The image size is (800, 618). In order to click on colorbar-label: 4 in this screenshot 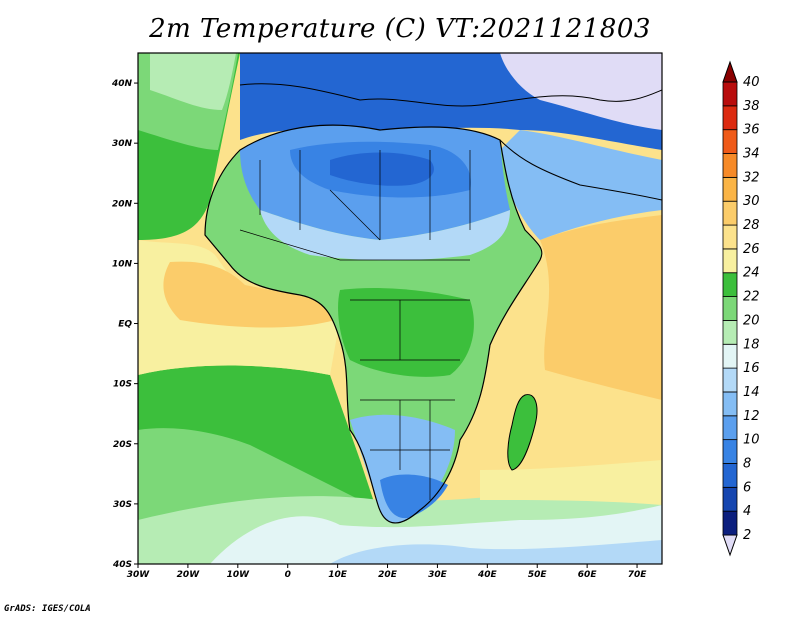, I will do `click(747, 511)`.